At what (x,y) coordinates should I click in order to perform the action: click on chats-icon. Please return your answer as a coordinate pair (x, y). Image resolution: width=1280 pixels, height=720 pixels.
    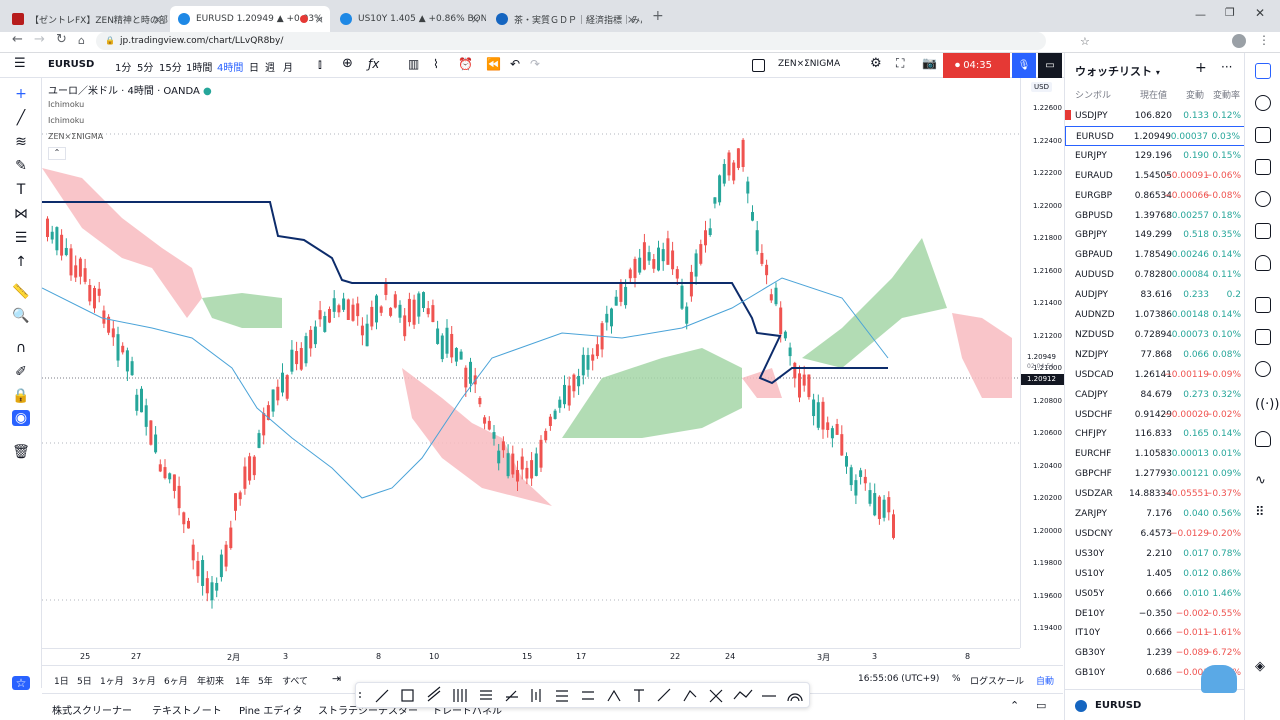
    Looking at the image, I should click on (1263, 337).